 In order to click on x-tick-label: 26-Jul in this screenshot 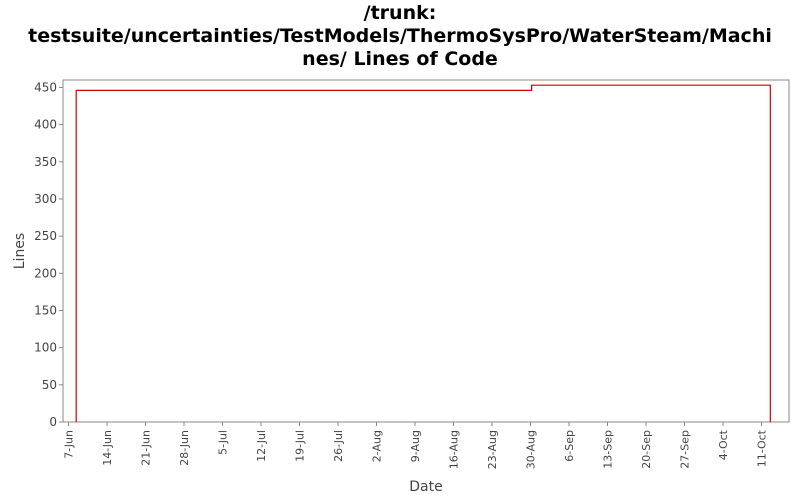, I will do `click(338, 446)`.